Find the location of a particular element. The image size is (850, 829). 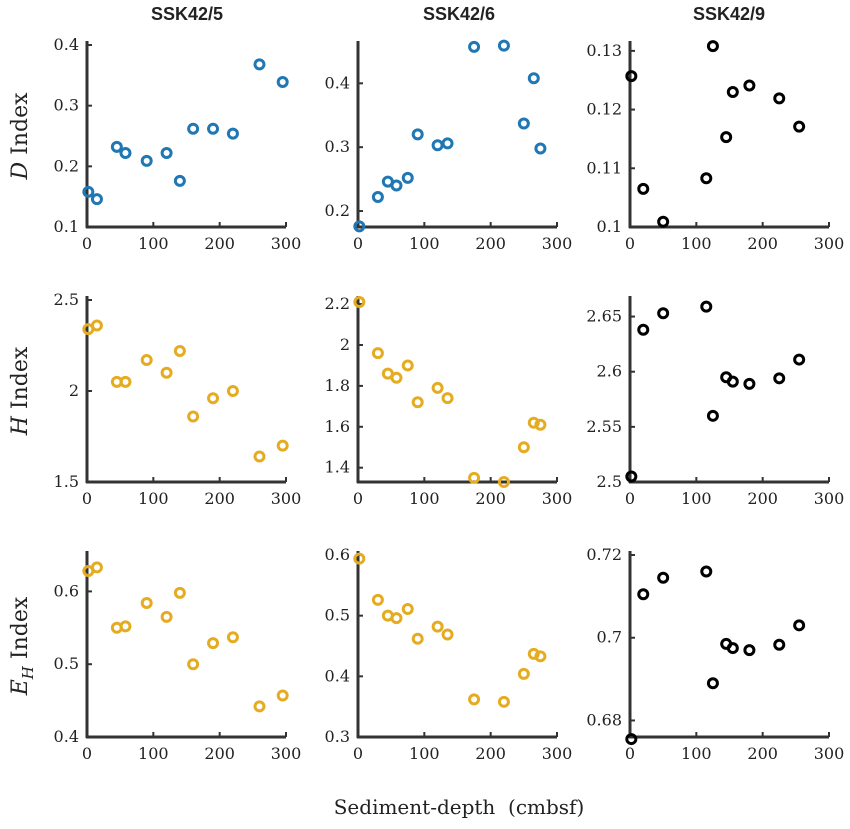

y-tick-label: 1.4 is located at coordinates (337, 467).